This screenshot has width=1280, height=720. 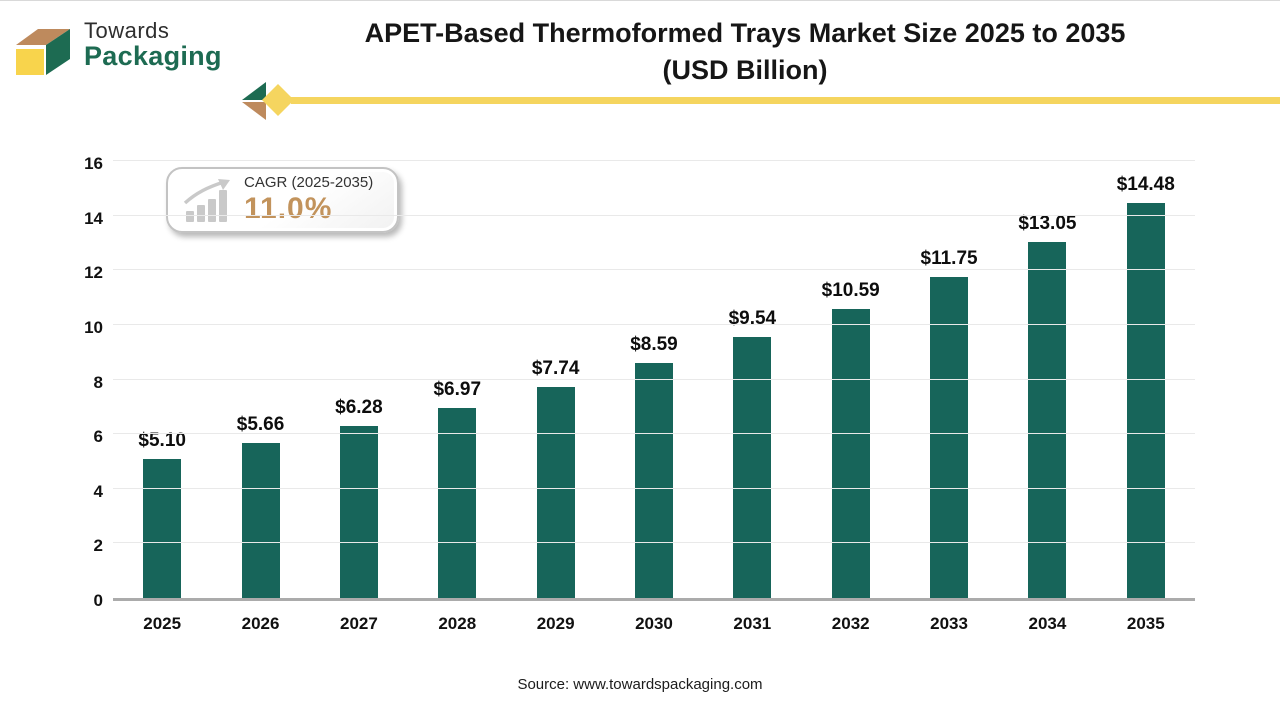 What do you see at coordinates (457, 389) in the screenshot?
I see `bar-value-label-2028: $6.97` at bounding box center [457, 389].